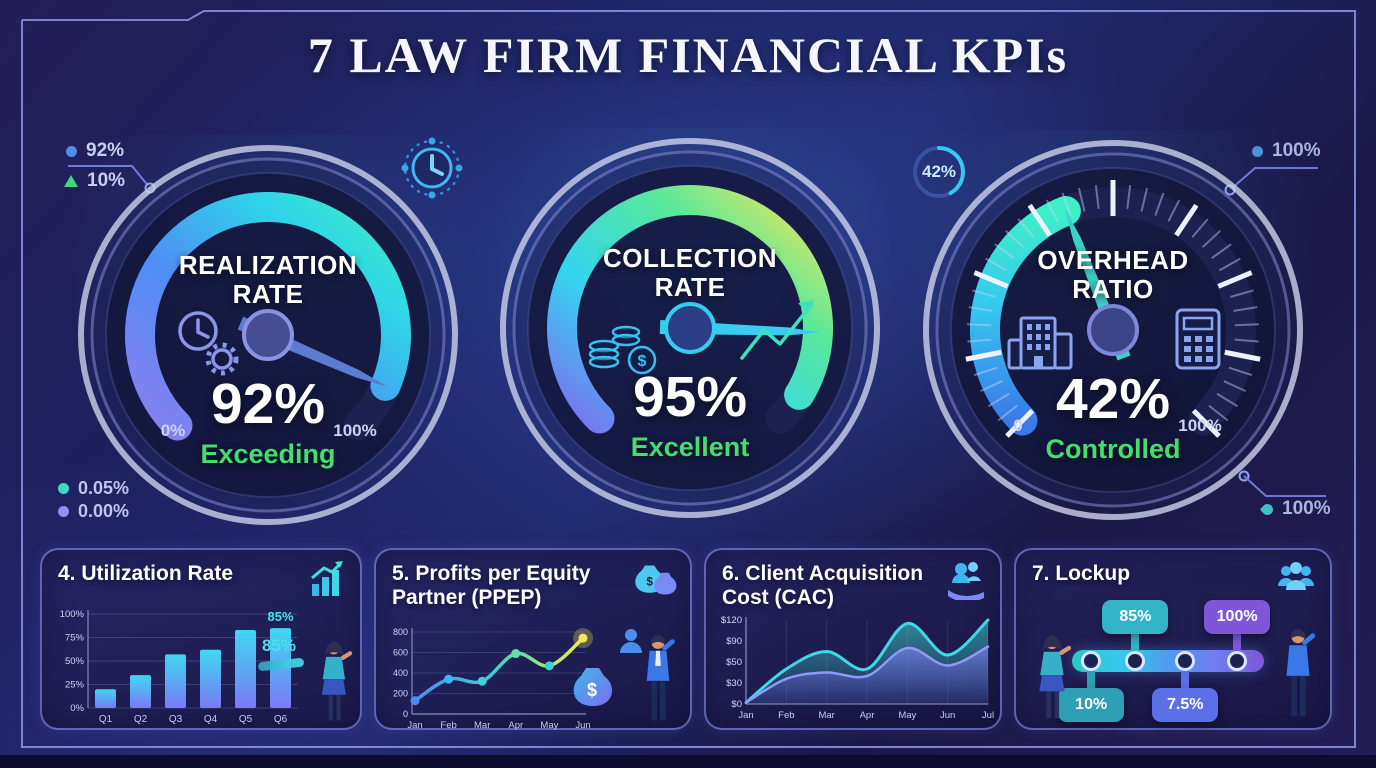  Describe the element at coordinates (988, 715) in the screenshot. I see `svg-text: Jul` at that location.